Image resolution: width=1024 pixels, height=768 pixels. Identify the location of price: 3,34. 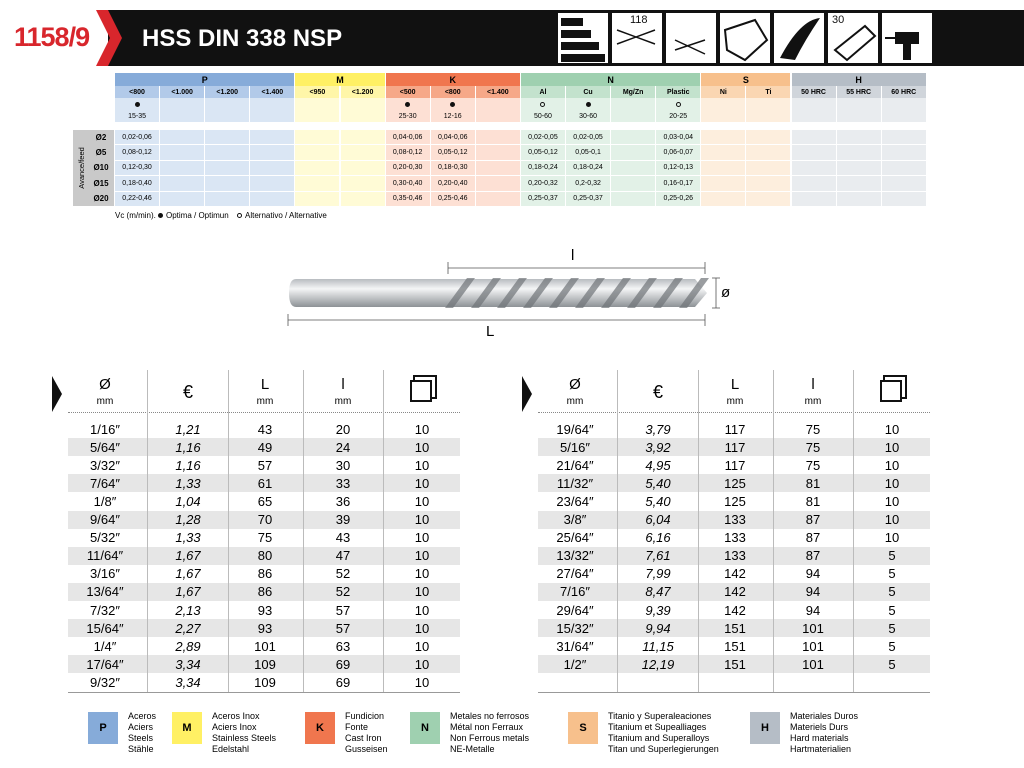
(188, 682).